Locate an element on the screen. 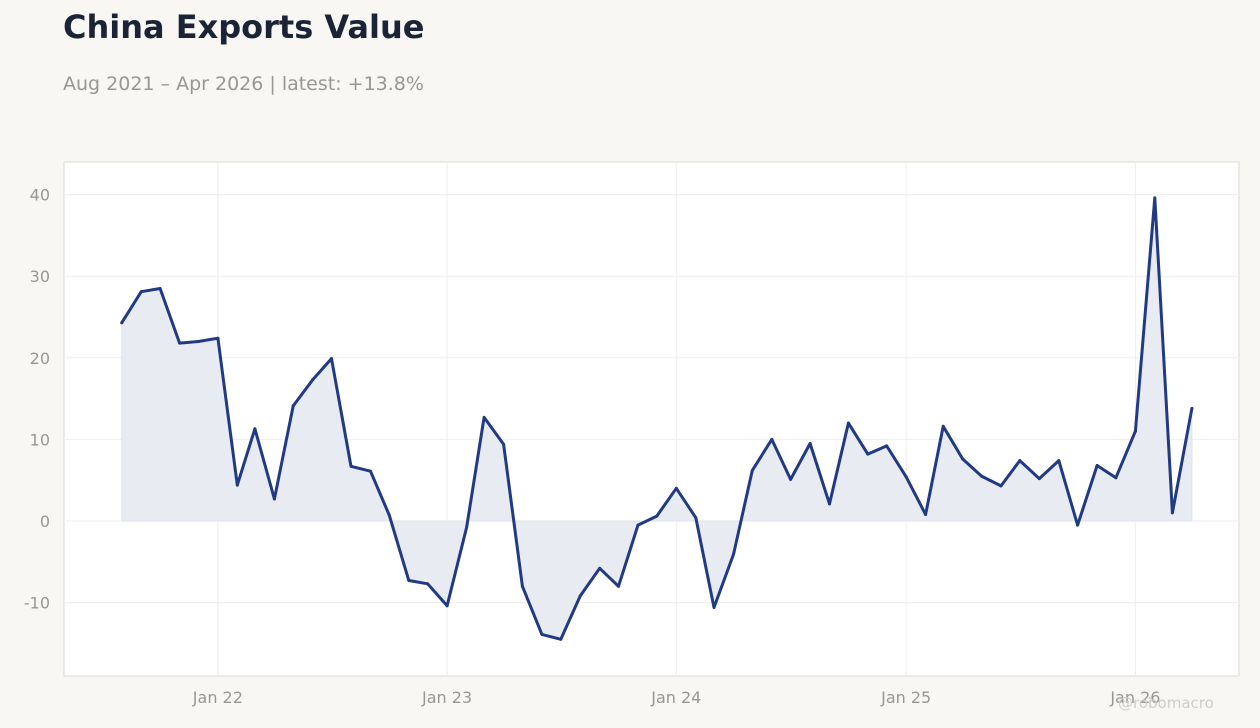  x-tick-label: Jan 23 is located at coordinates (446, 697).